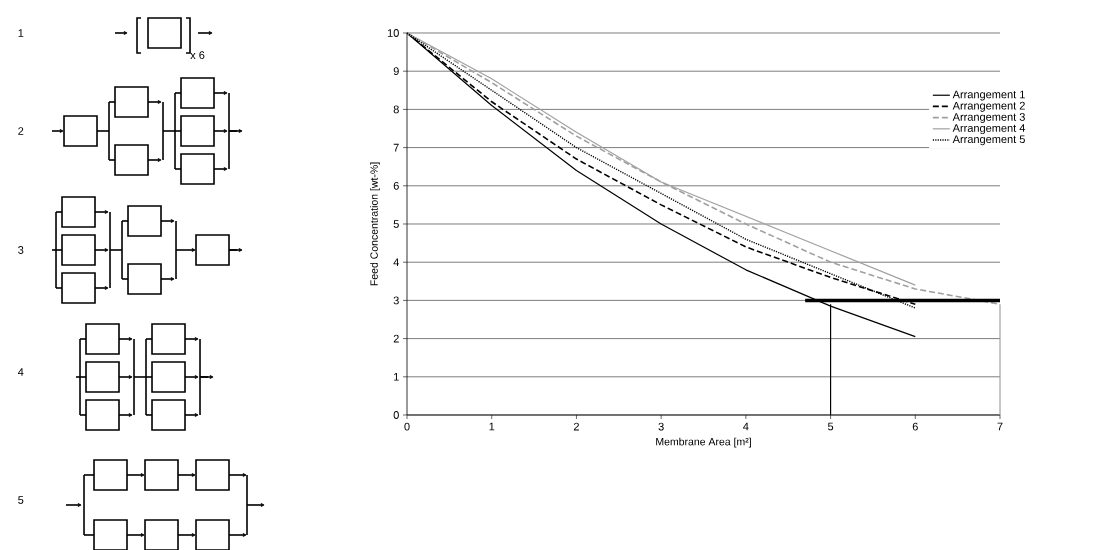 This screenshot has width=1104, height=550. What do you see at coordinates (989, 129) in the screenshot?
I see `legend-label: Arrangement 4` at bounding box center [989, 129].